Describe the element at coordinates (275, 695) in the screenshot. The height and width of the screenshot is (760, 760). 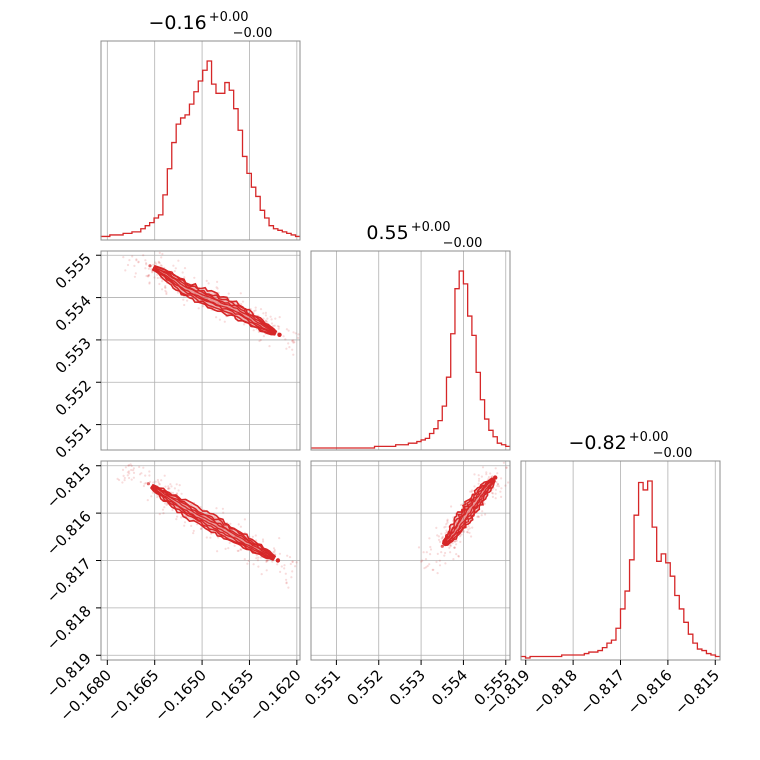
I see `x-tick-label: −0.1620` at that location.